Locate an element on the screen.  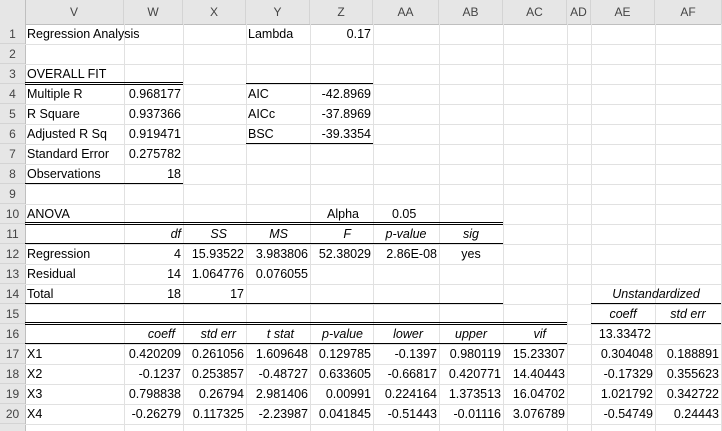
cell-x3-lower: 0.224164 is located at coordinates (410, 394).